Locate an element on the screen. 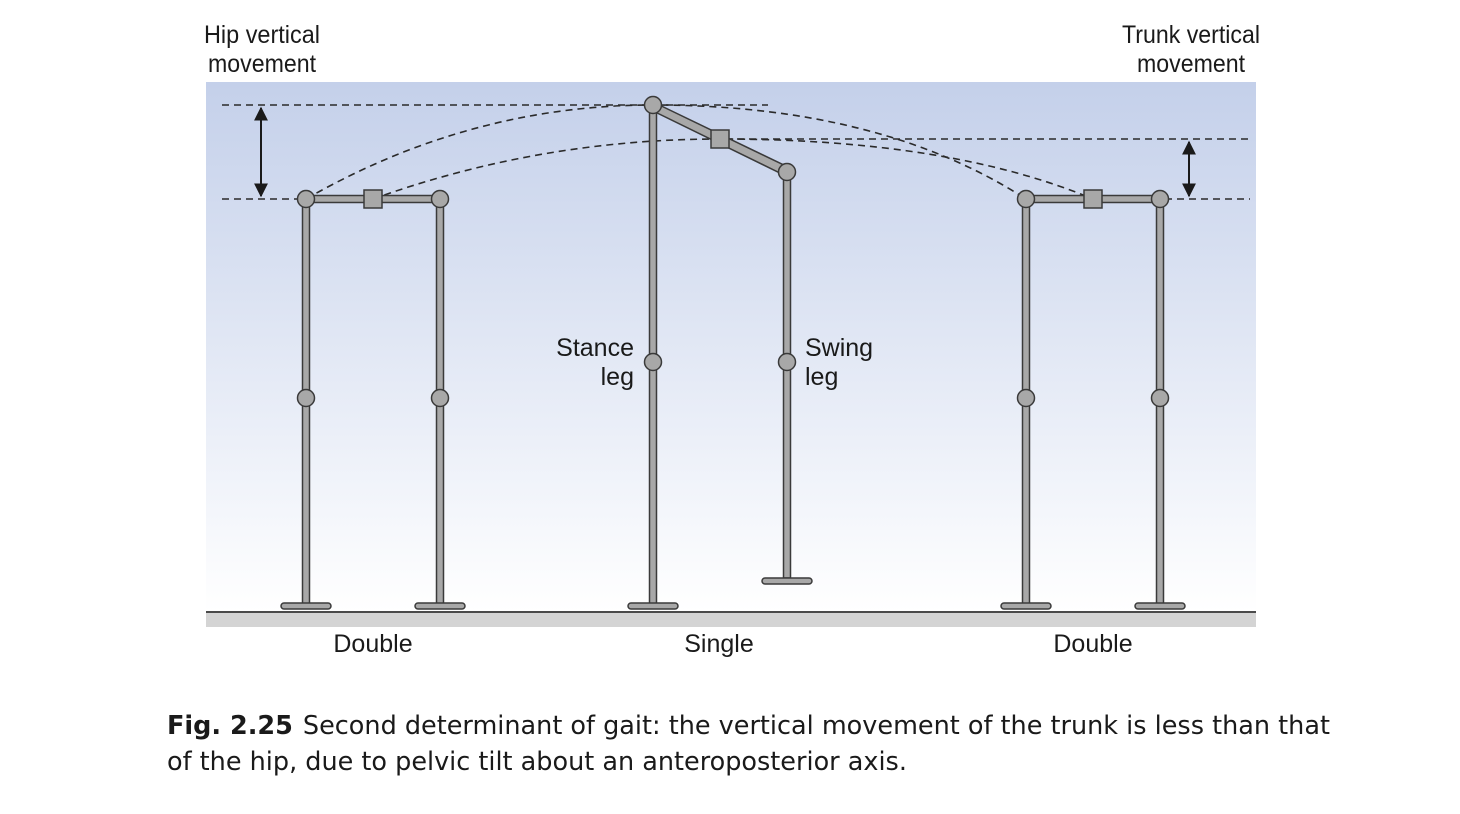  single-support-figure is located at coordinates (720, 352).